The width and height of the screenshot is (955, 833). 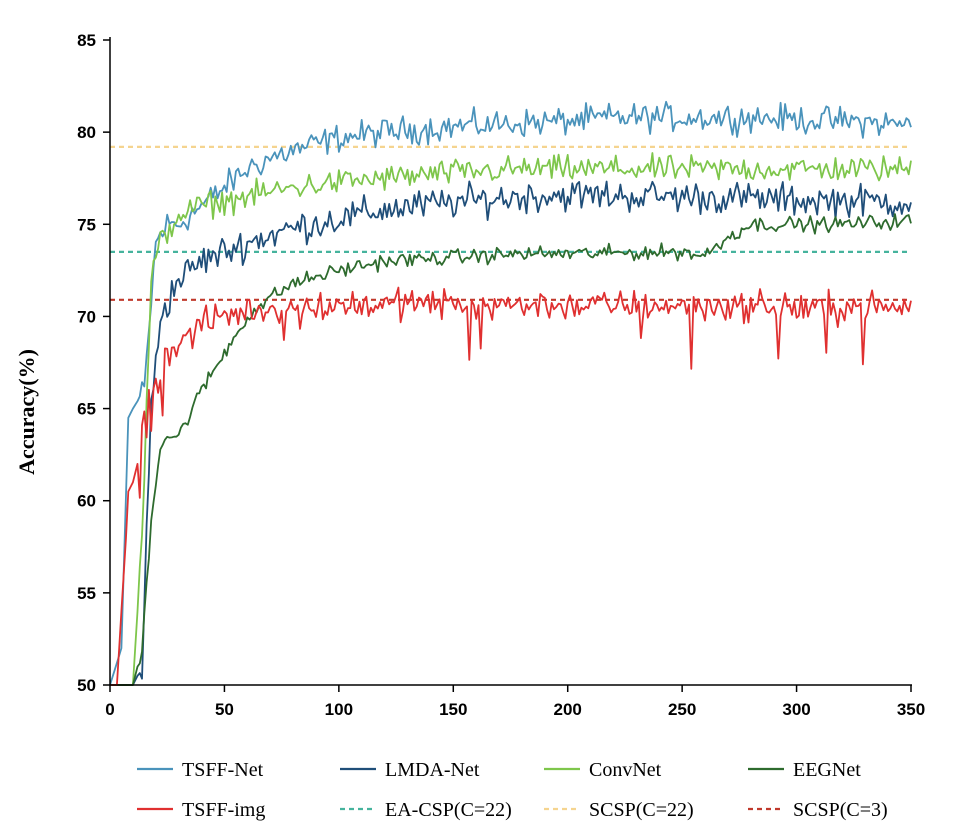 What do you see at coordinates (224, 709) in the screenshot?
I see `x-tick-label: 50` at bounding box center [224, 709].